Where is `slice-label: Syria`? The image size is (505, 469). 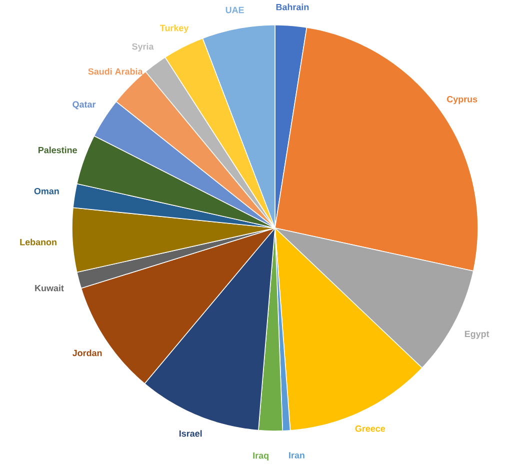 slice-label: Syria is located at coordinates (143, 47).